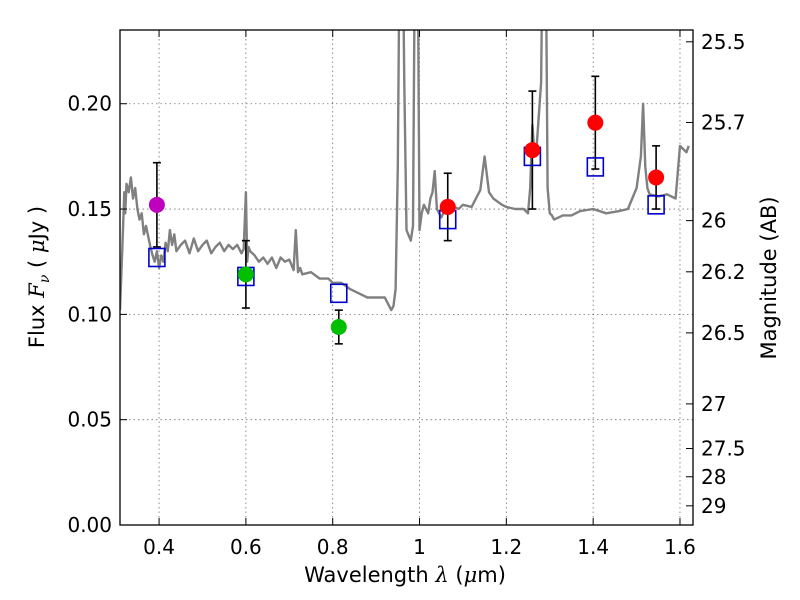  What do you see at coordinates (723, 272) in the screenshot?
I see `y2-tick-label: 26.2` at bounding box center [723, 272].